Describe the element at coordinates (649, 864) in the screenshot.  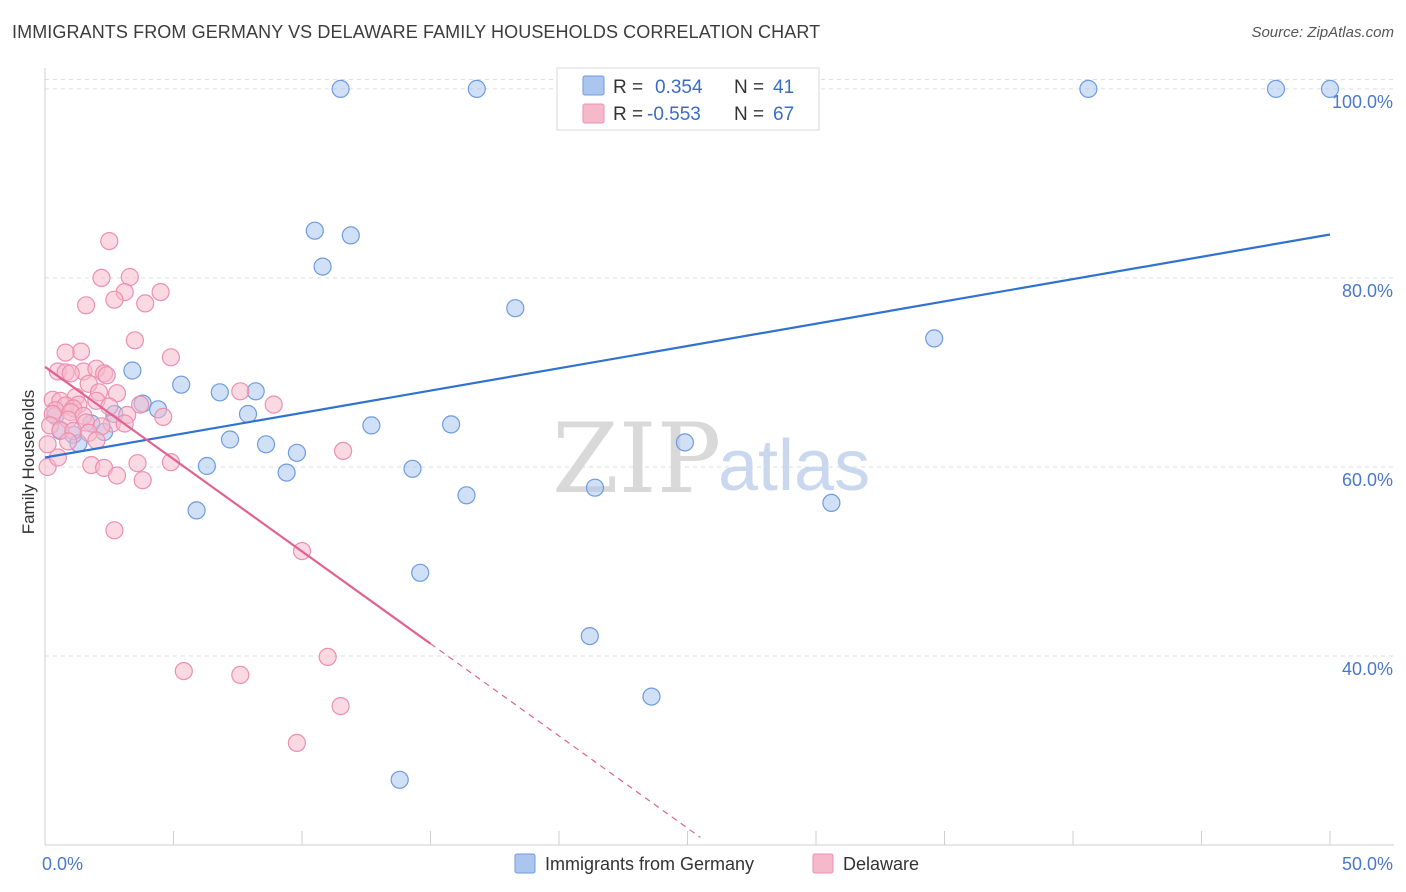
I see `bottom-legend-label-1: Immigrants from Germany` at that location.